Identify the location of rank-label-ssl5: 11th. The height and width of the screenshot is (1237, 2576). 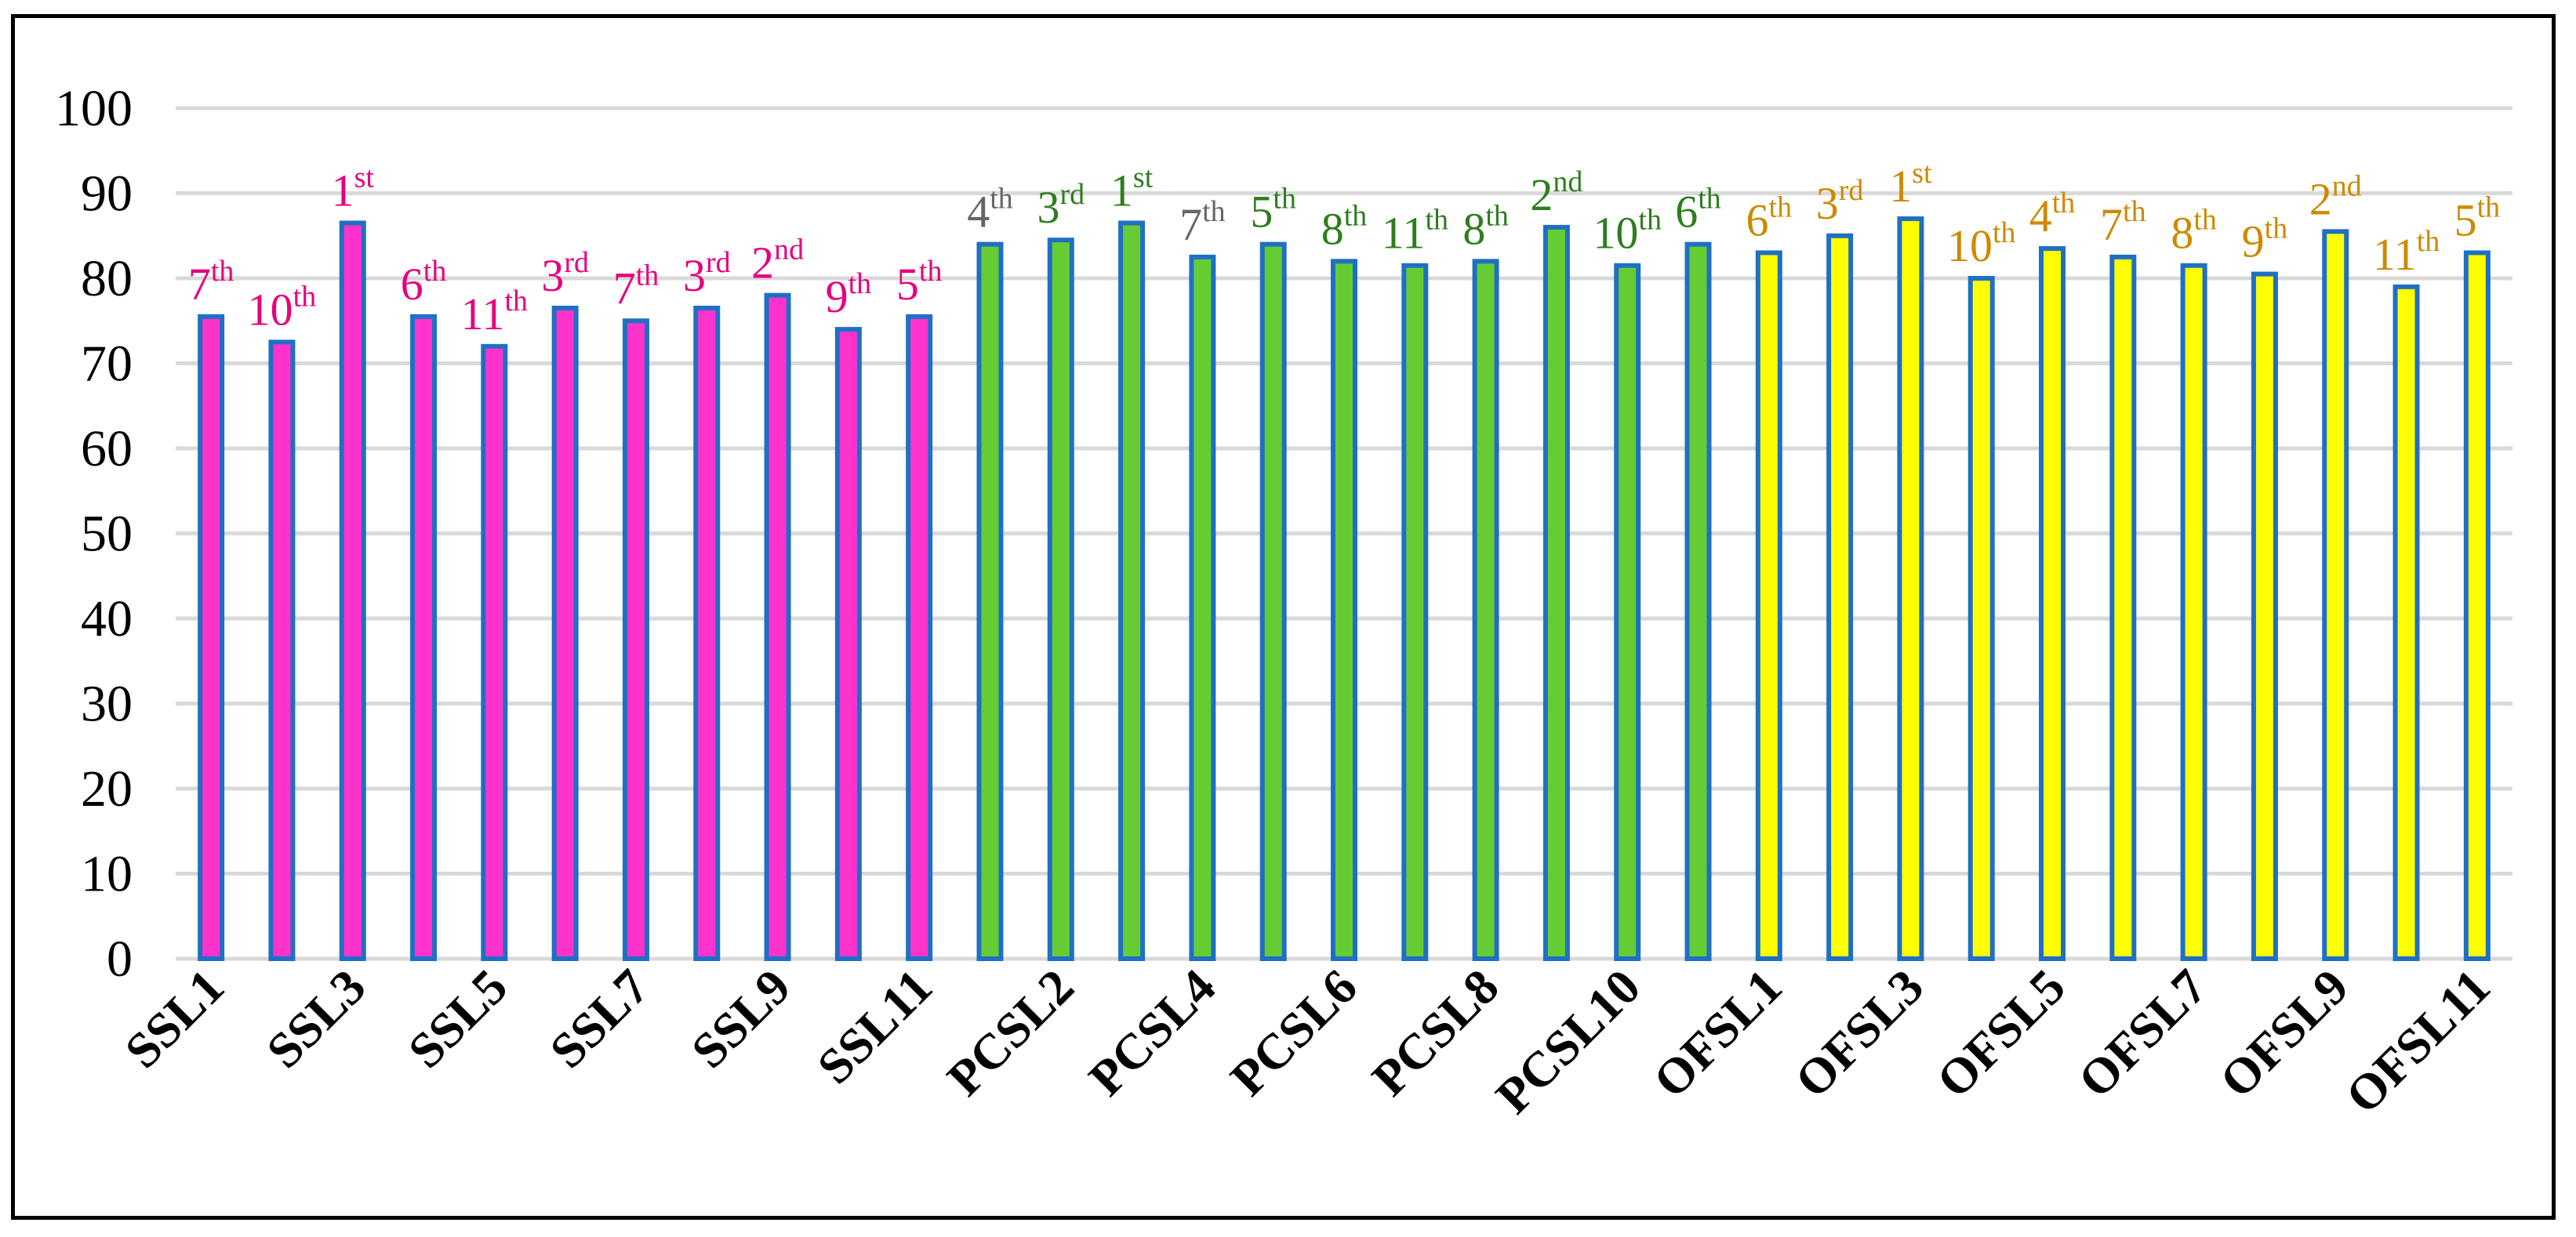
(494, 312).